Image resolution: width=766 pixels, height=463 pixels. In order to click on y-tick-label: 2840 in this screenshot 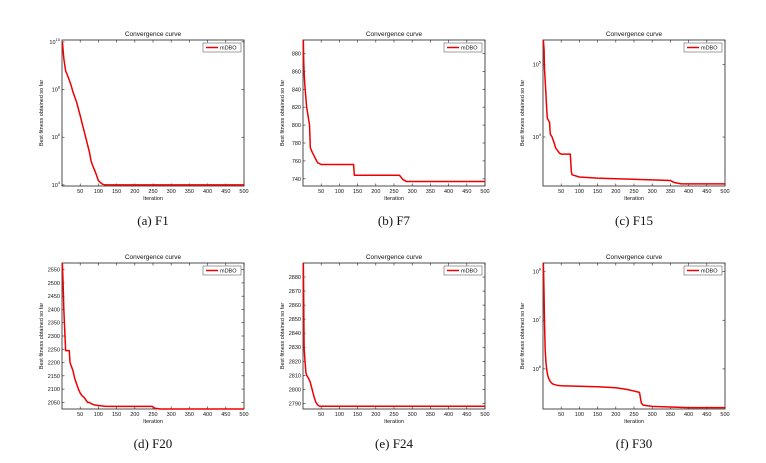, I will do `click(295, 334)`.